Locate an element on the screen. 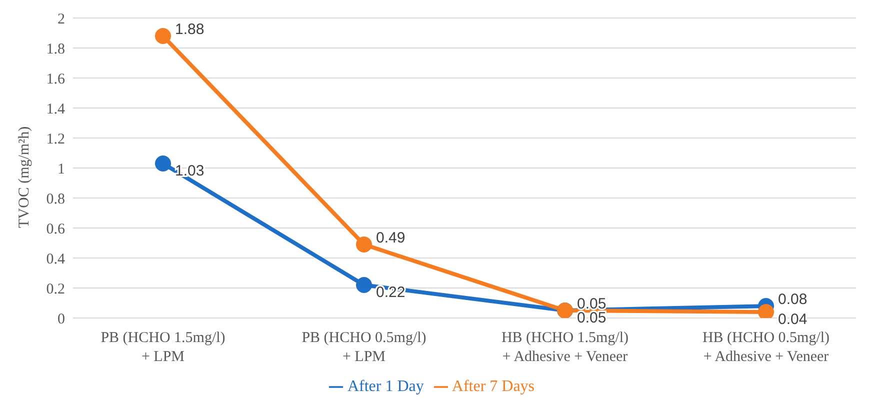 This screenshot has height=409, width=894. y-axis-title: TVOC (mg/m²h) is located at coordinates (24, 177).